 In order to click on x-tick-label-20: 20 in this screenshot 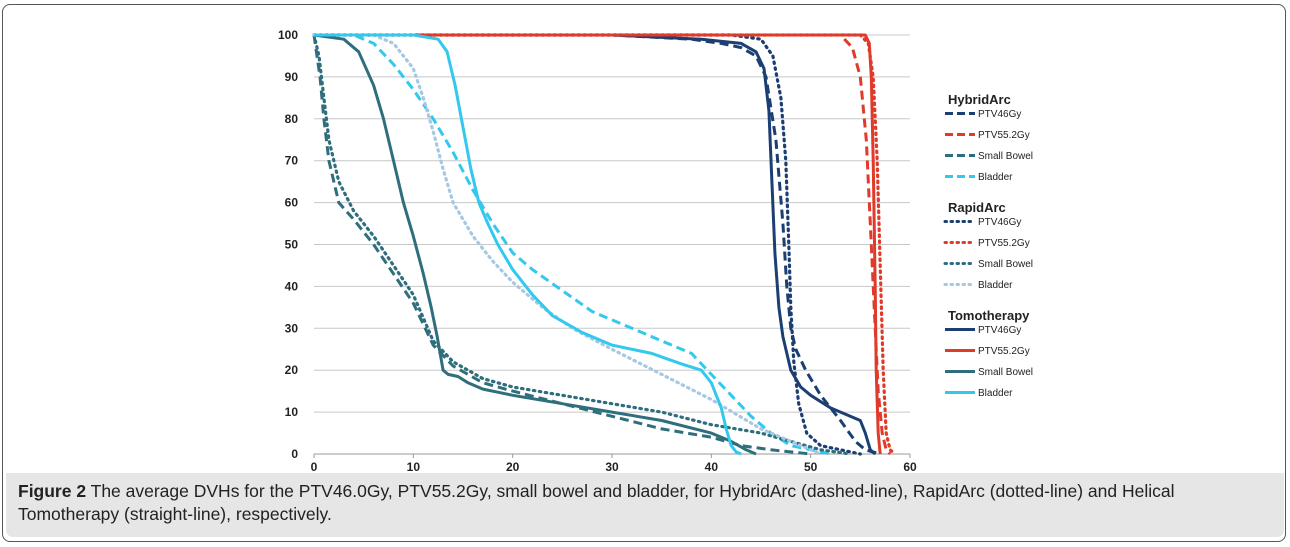, I will do `click(513, 467)`.